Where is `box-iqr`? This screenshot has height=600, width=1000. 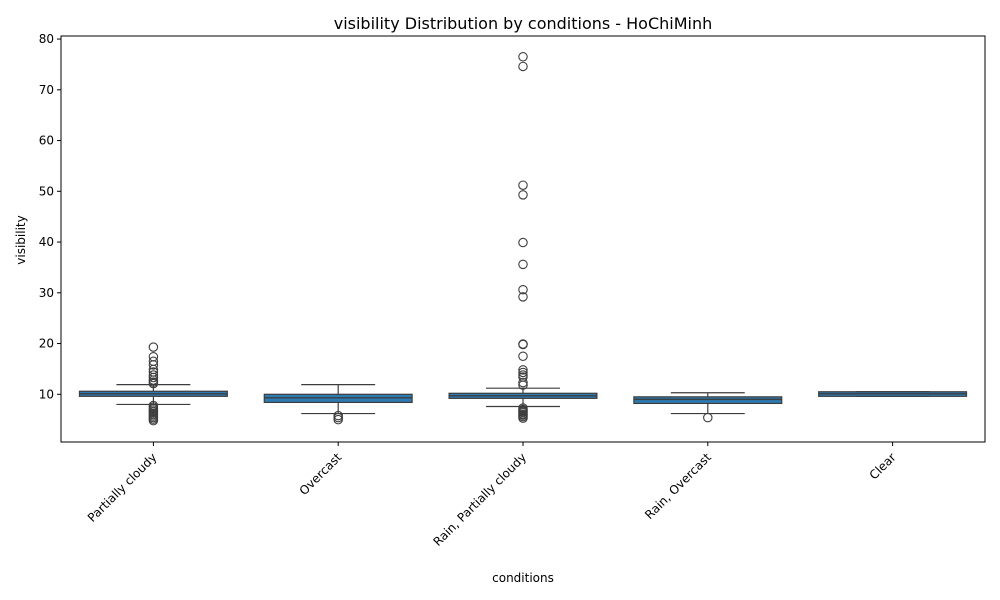 box-iqr is located at coordinates (708, 400).